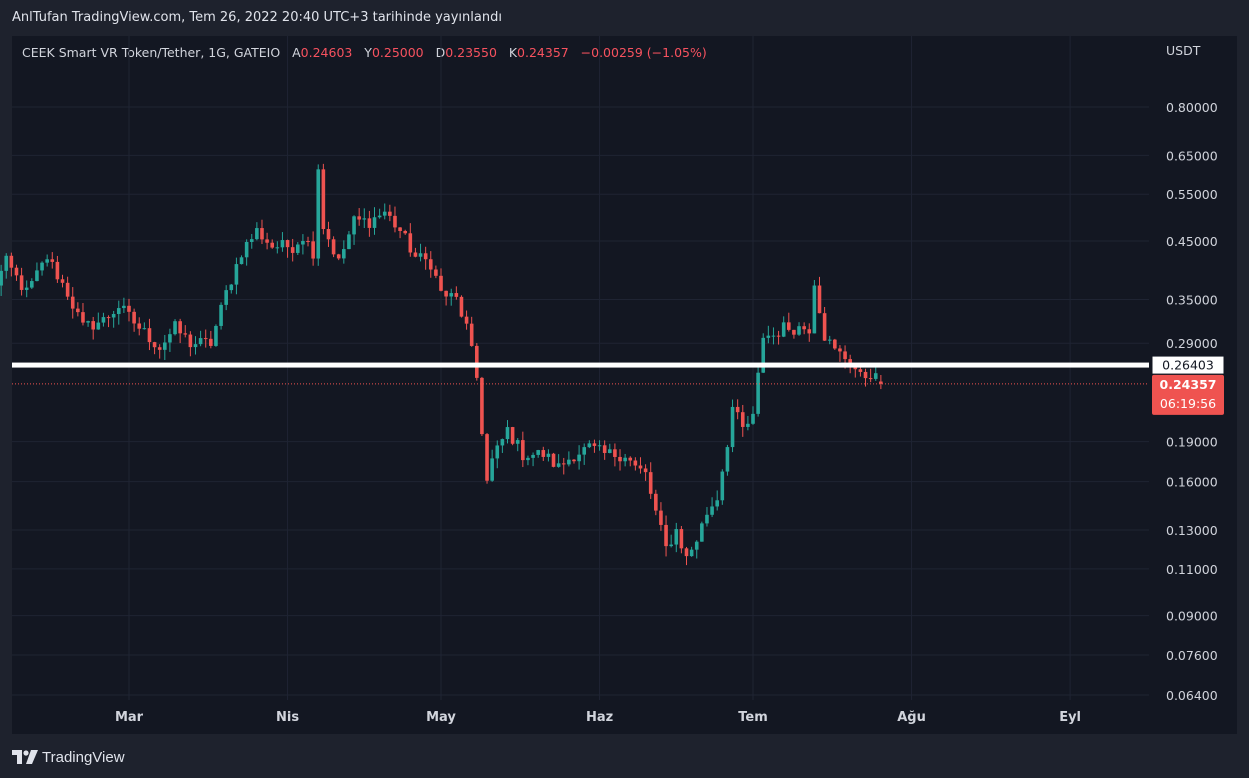 Image resolution: width=1249 pixels, height=778 pixels. Describe the element at coordinates (643, 52) in the screenshot. I see `change-value: −0.00259 (−1.05%)` at that location.